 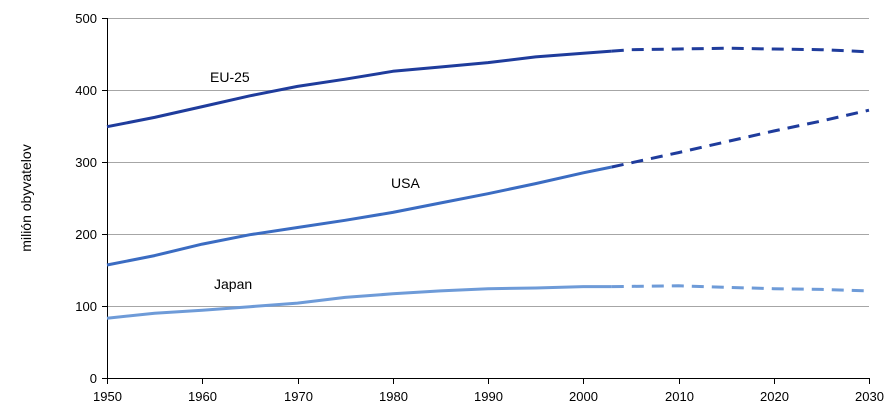 I want to click on x-tick-label-1970: 1970, so click(x=298, y=396).